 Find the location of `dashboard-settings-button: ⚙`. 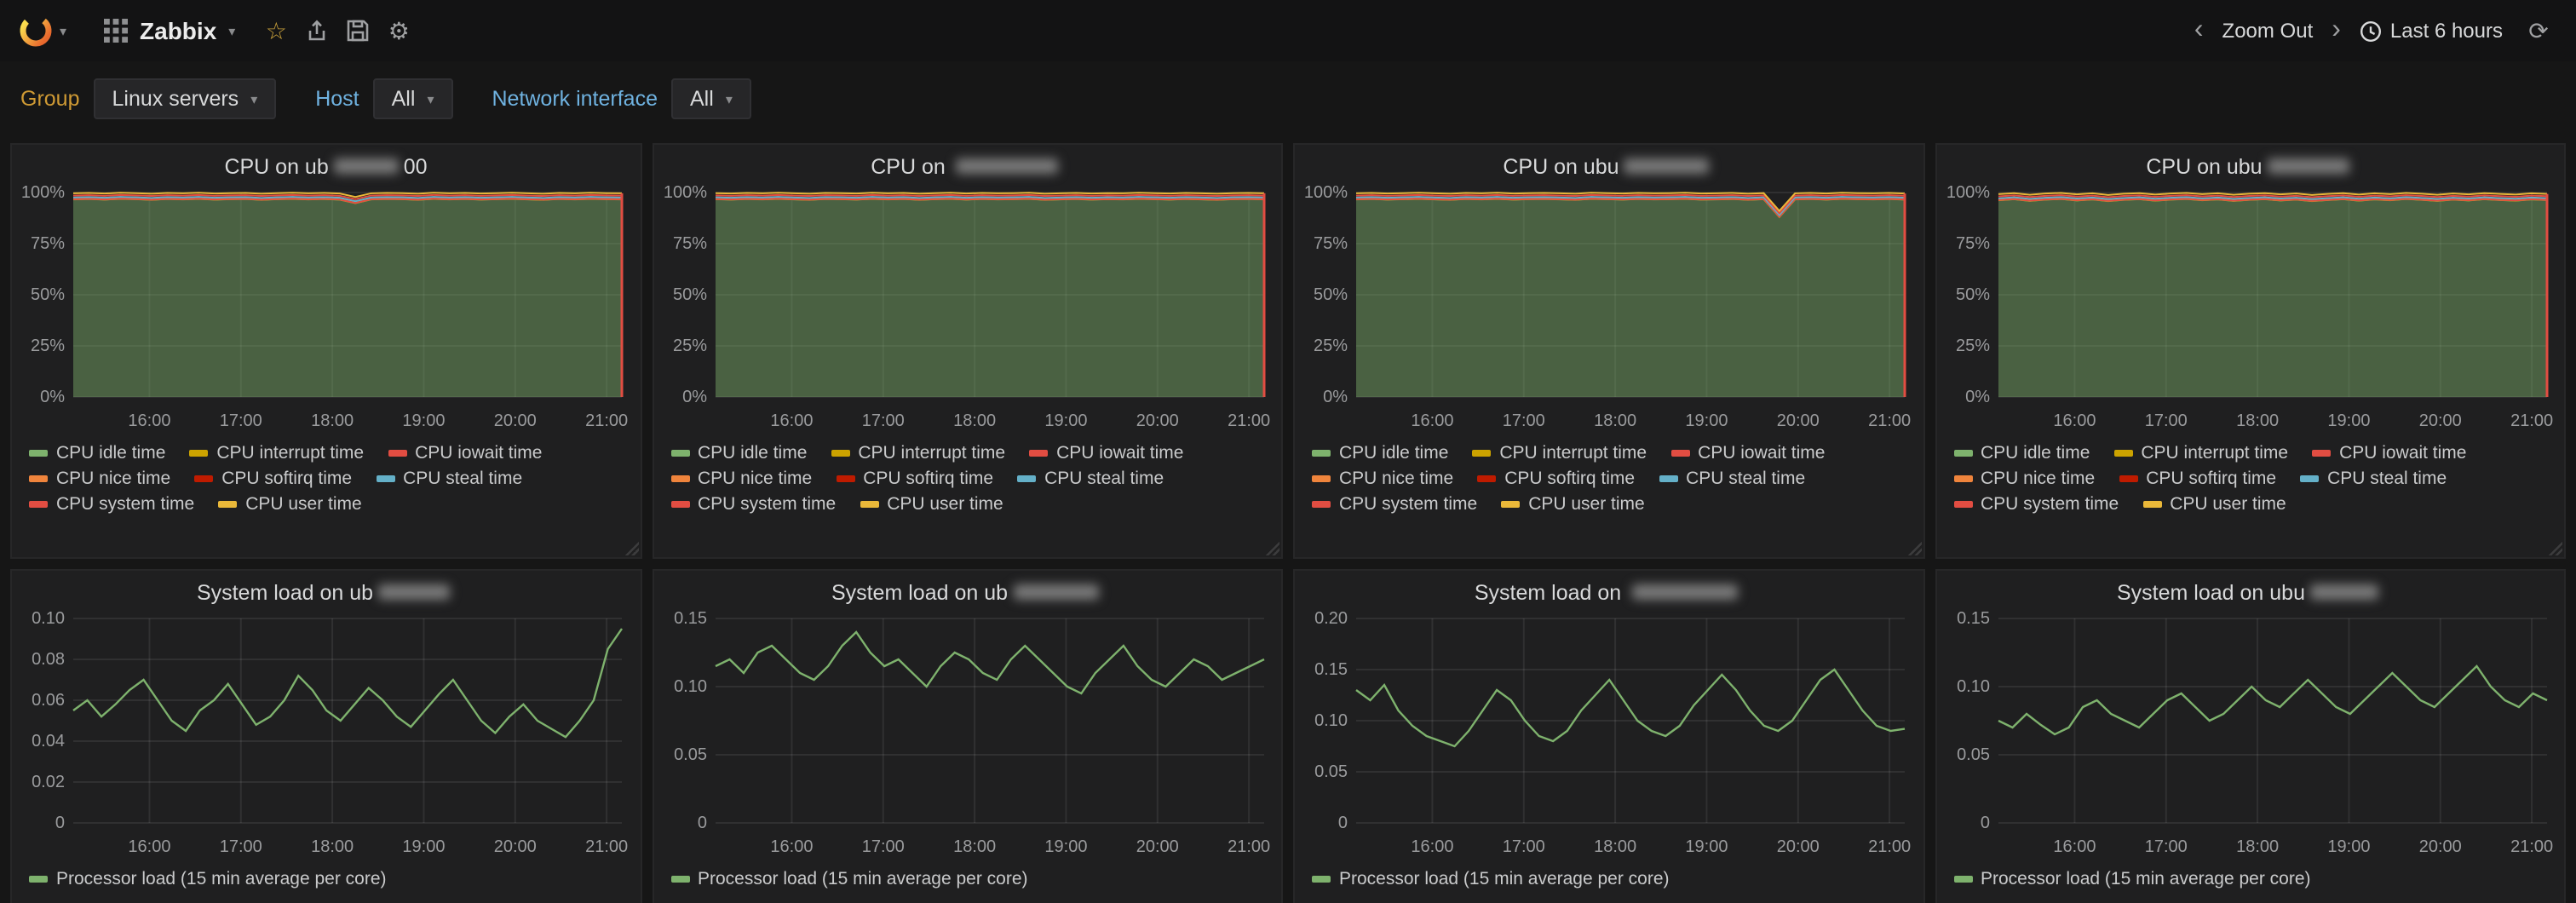

dashboard-settings-button: ⚙ is located at coordinates (399, 29).